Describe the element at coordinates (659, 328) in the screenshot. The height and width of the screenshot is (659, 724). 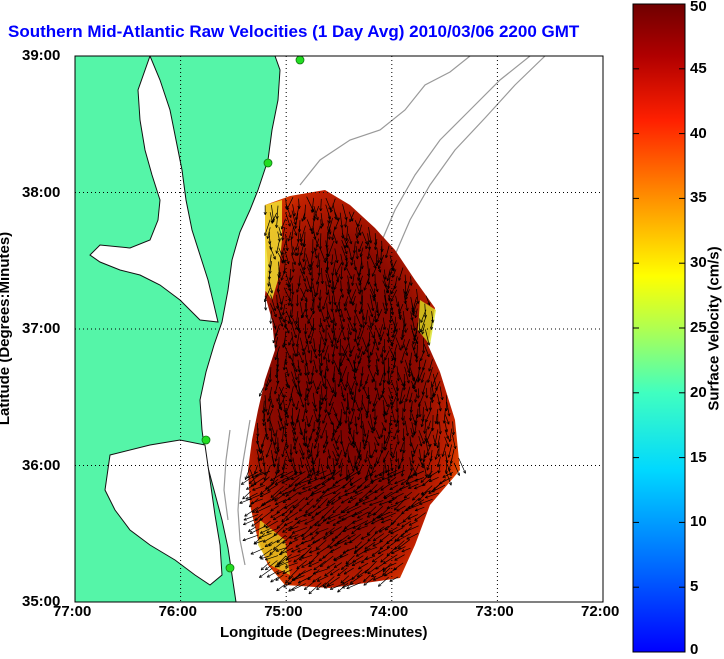
I see `colorbar-ticks` at that location.